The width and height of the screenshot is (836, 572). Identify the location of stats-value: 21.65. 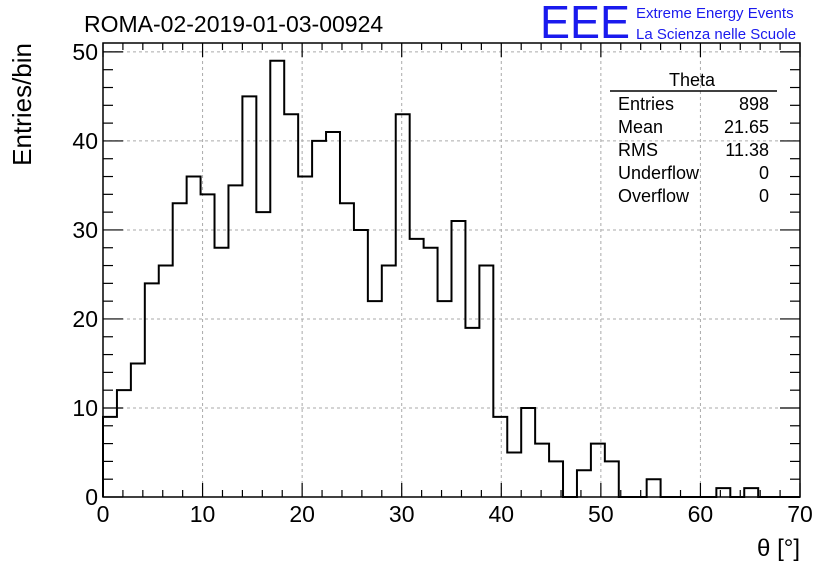
(746, 127).